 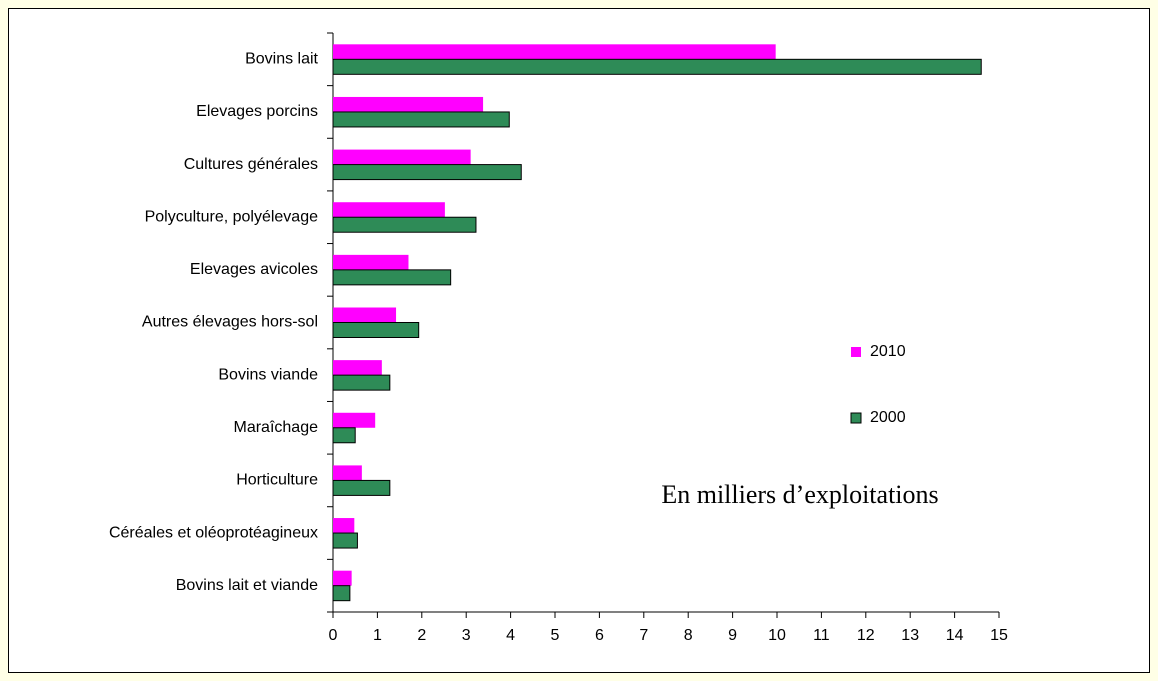 What do you see at coordinates (866, 635) in the screenshot?
I see `x-tick-label: 12` at bounding box center [866, 635].